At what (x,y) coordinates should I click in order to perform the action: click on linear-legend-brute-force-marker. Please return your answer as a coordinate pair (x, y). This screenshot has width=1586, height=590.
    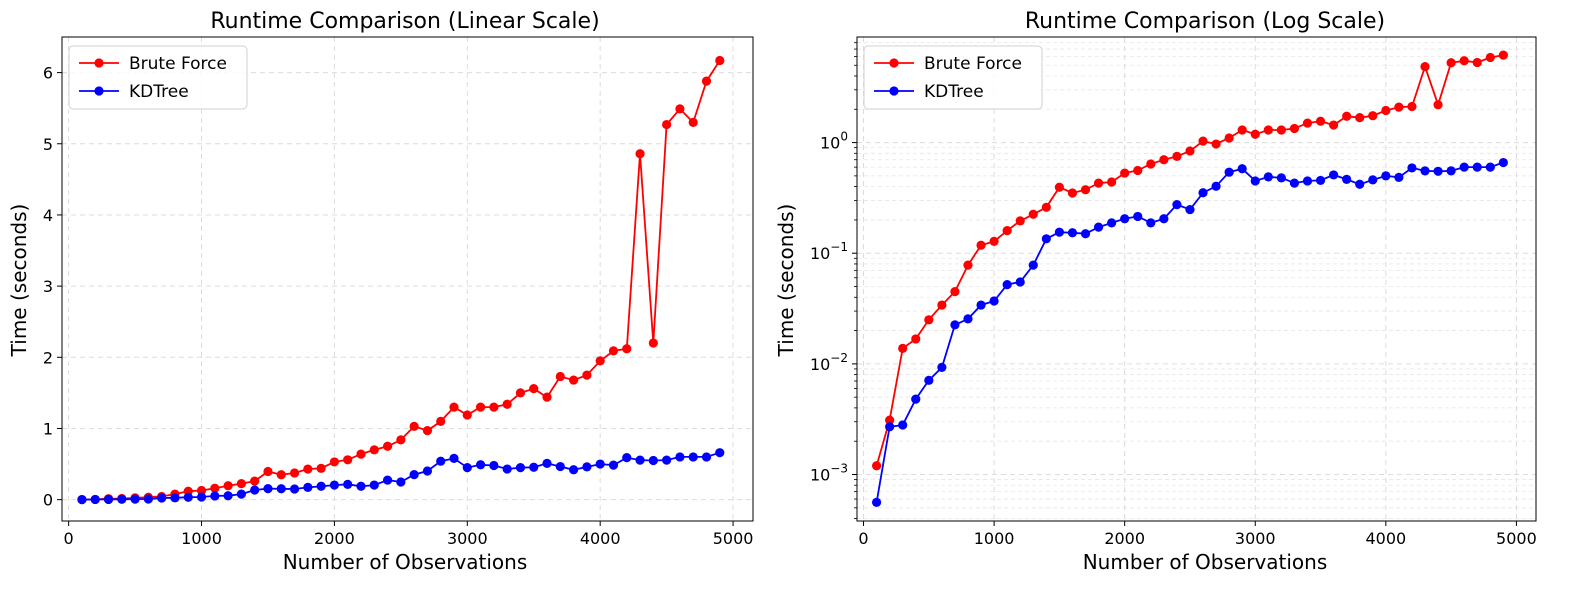
    Looking at the image, I should click on (99, 63).